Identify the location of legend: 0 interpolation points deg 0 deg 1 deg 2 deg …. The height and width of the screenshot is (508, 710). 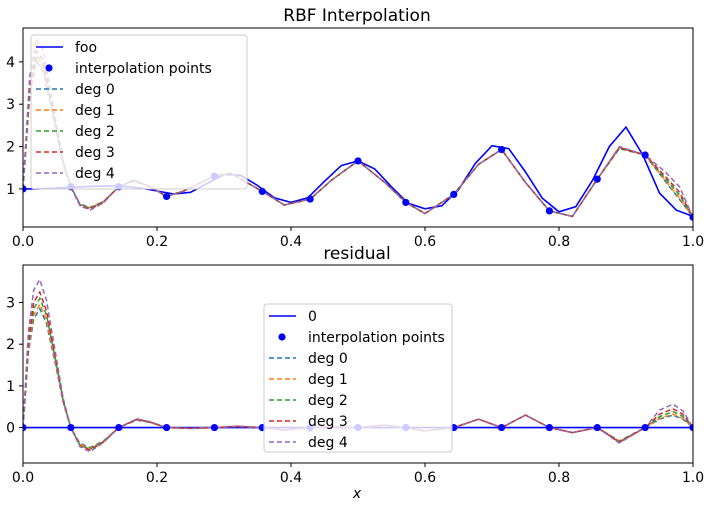
(358, 378).